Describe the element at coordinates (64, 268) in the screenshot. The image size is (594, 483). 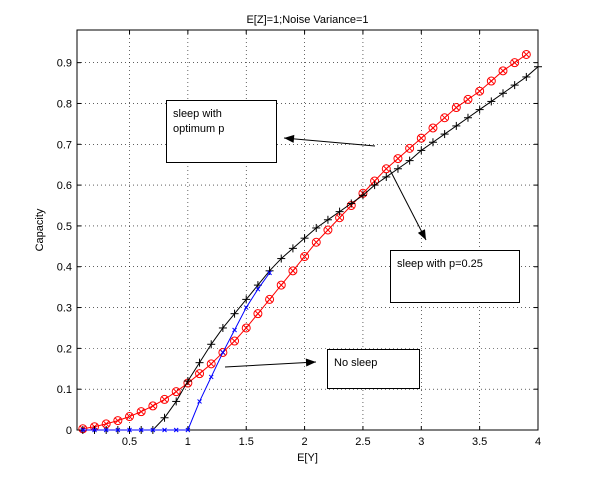
I see `y-tick-label: 0.4` at that location.